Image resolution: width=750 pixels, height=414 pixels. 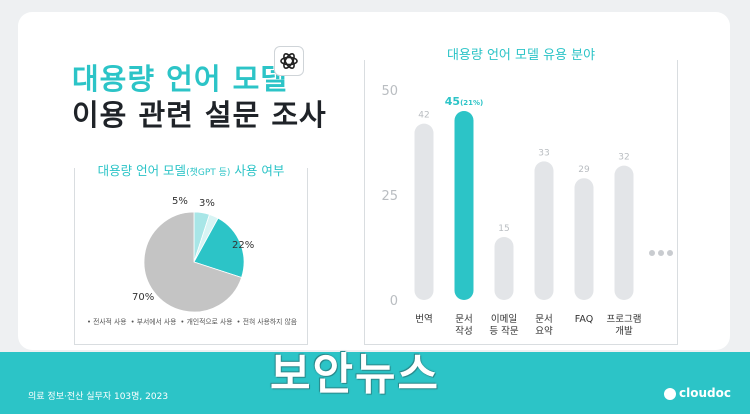 I want to click on bar-value-label-0: 42, so click(x=423, y=116).